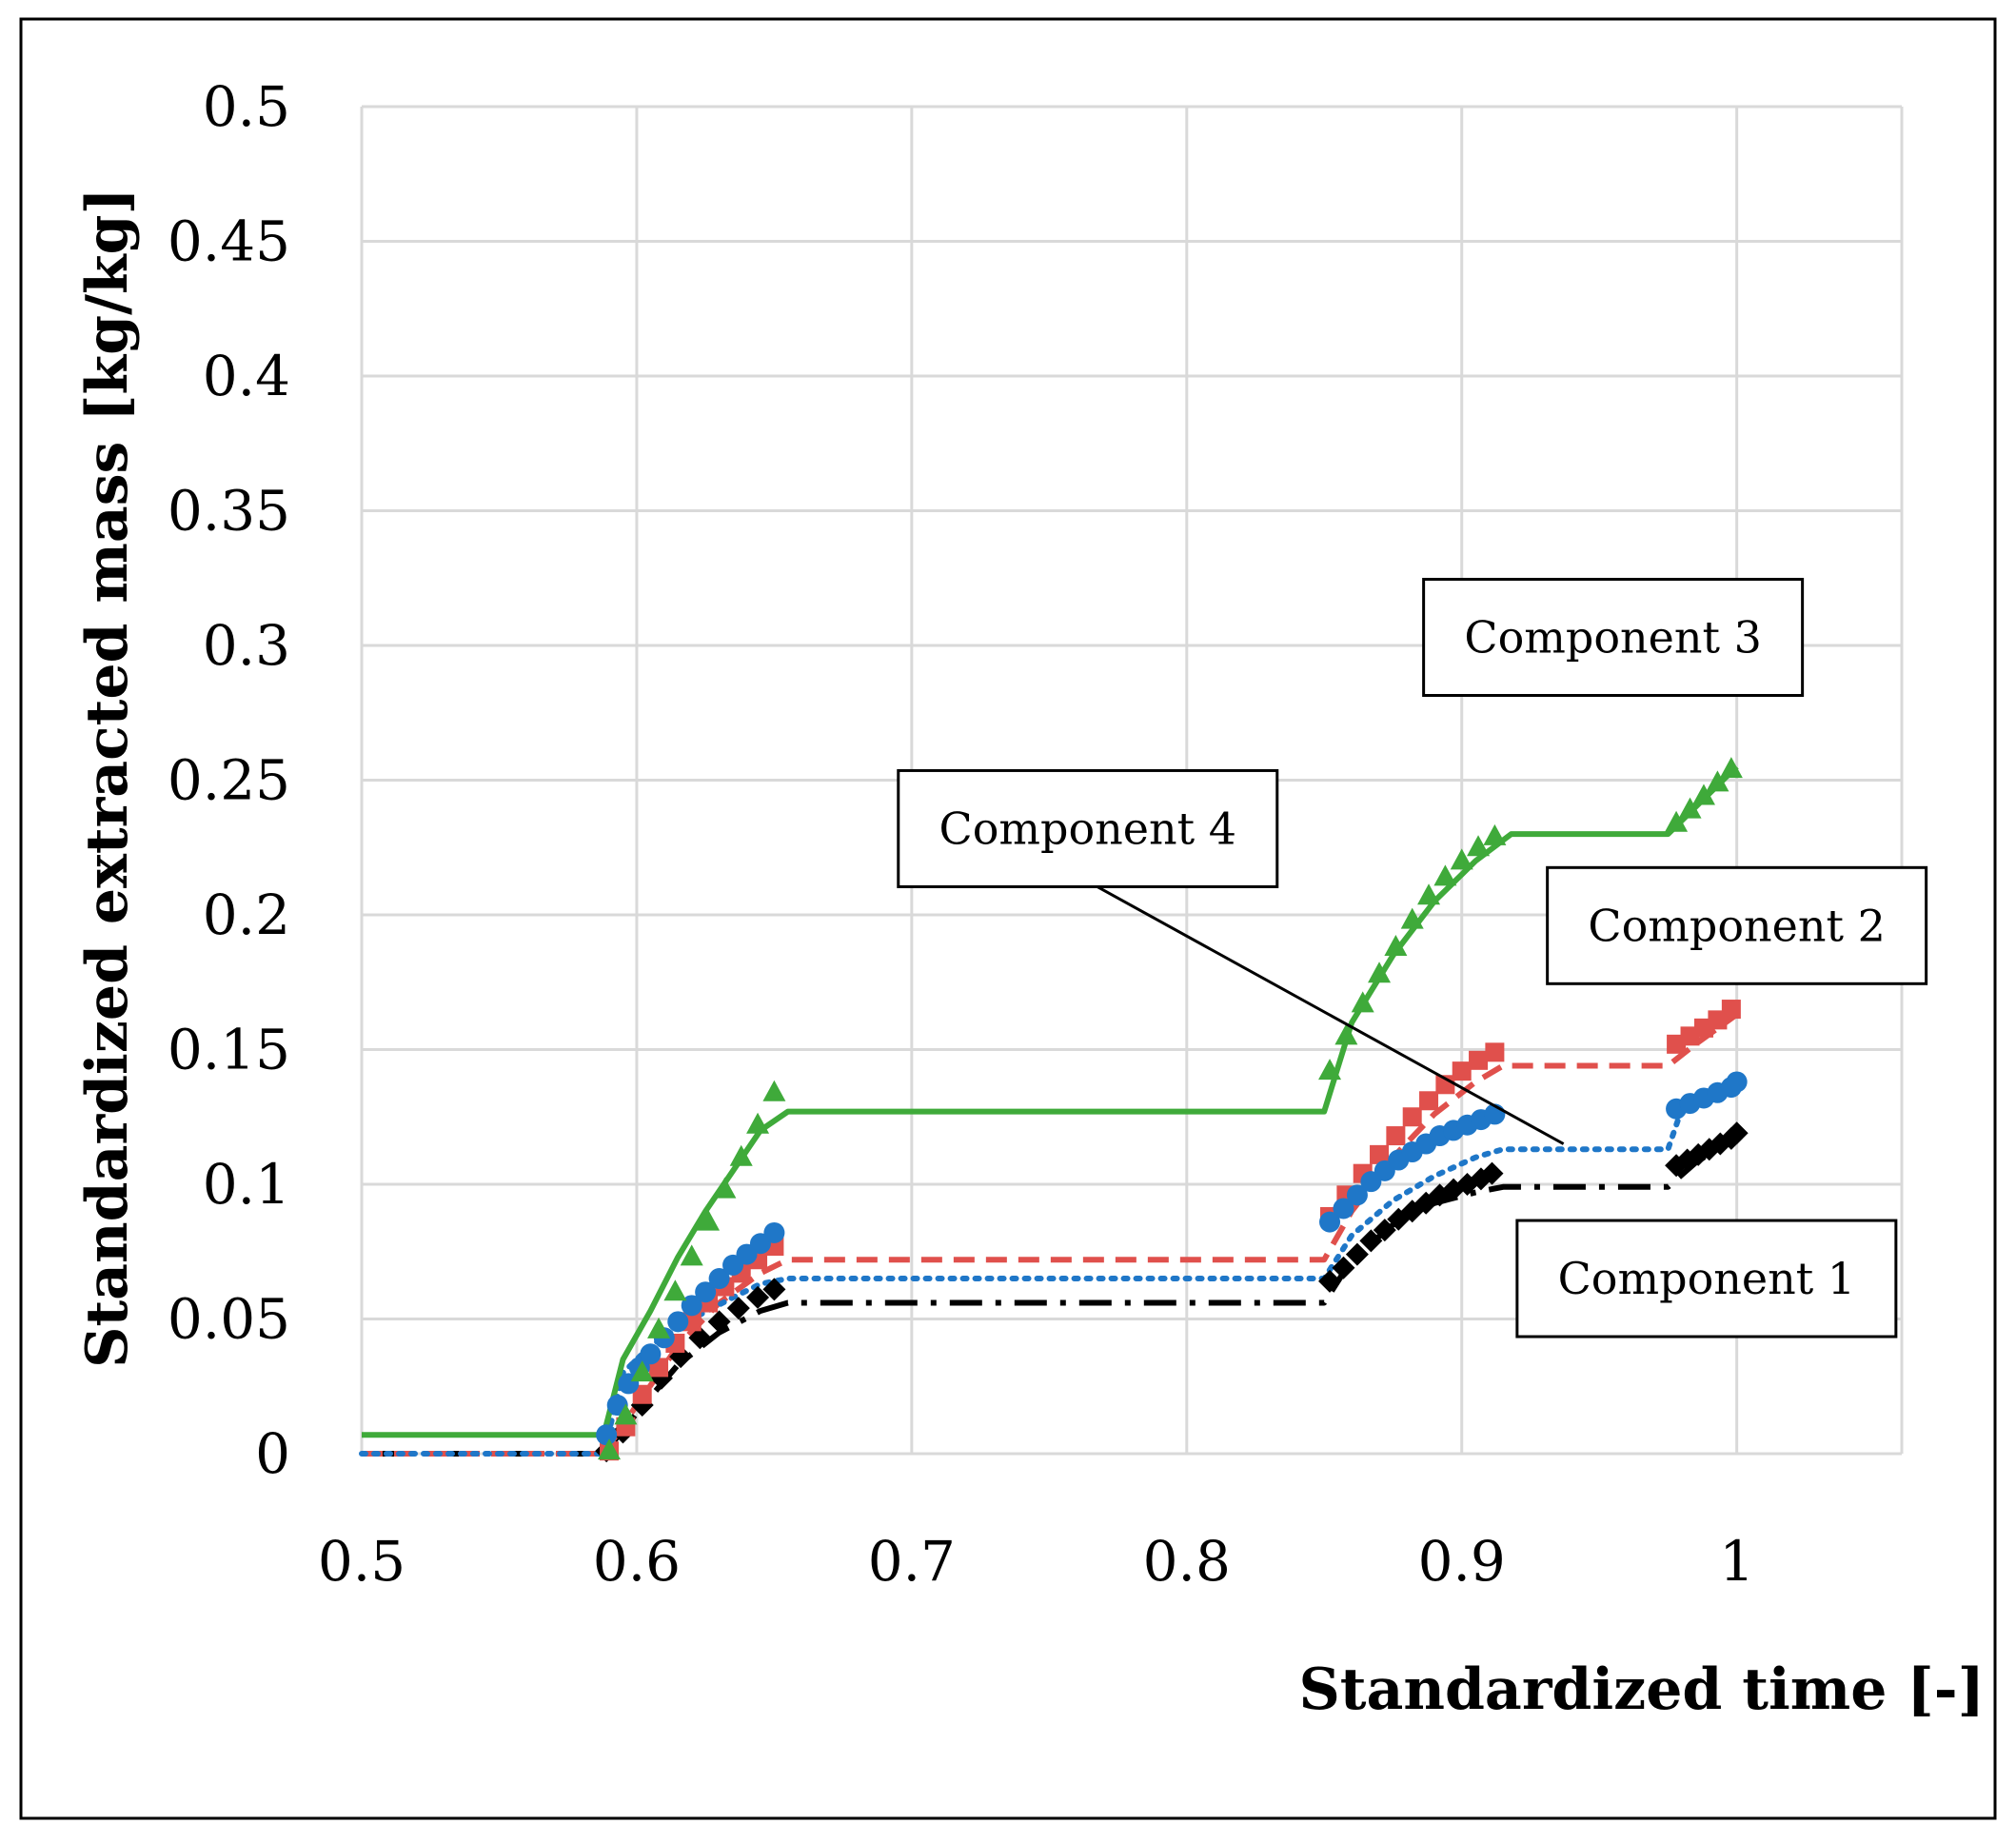  Describe the element at coordinates (229, 1319) in the screenshot. I see `y-tick-label: 0.05` at that location.